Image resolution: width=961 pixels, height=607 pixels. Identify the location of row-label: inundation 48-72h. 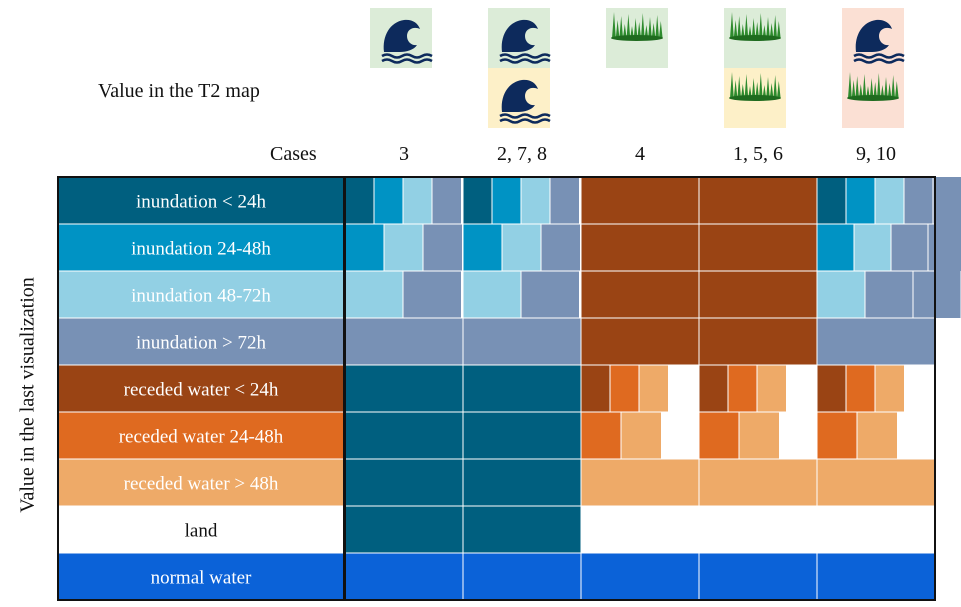
(201, 294).